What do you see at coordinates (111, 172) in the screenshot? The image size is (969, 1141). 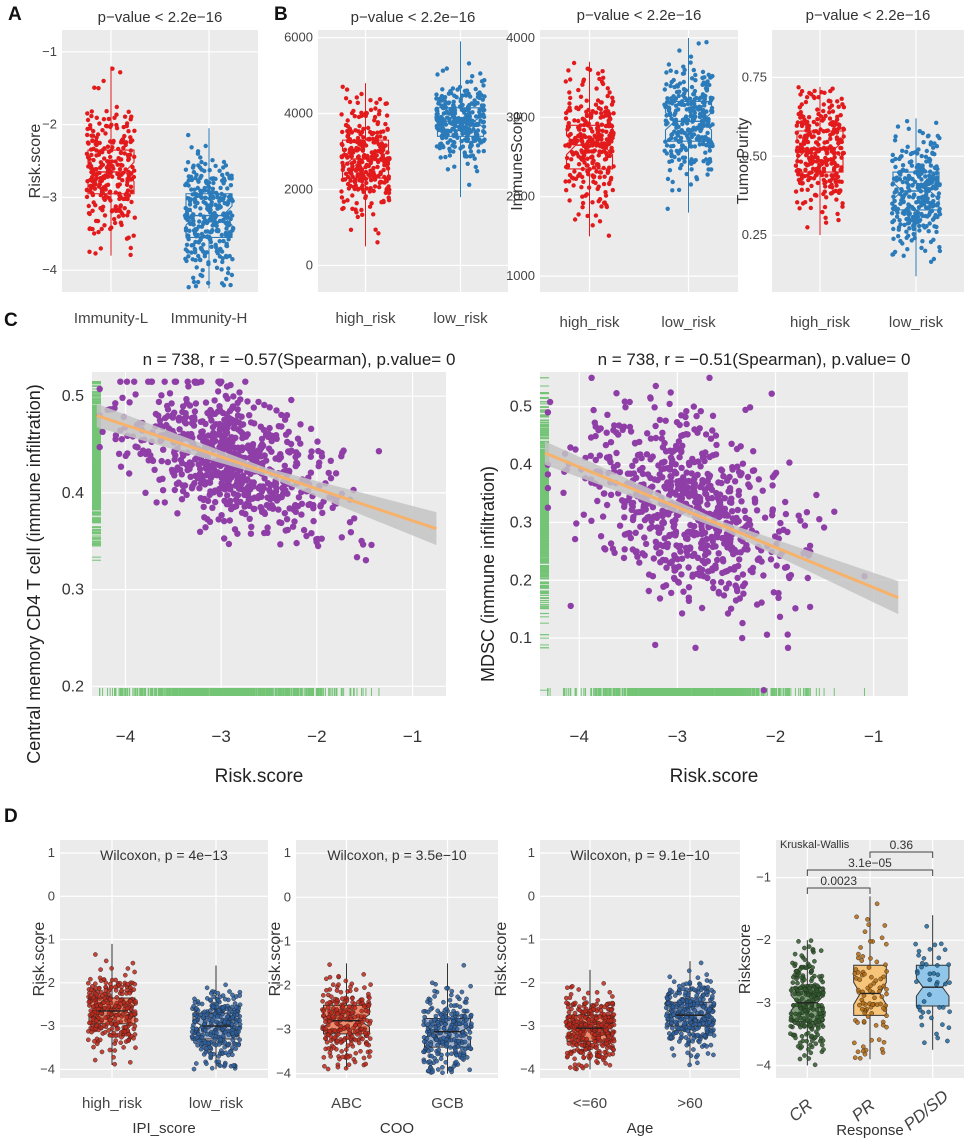 I see `box` at bounding box center [111, 172].